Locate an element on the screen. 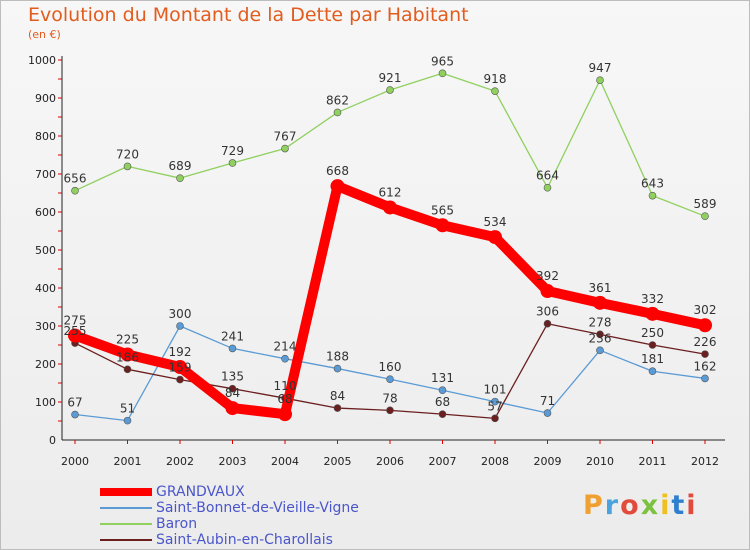  data-label: 275 is located at coordinates (75, 321).